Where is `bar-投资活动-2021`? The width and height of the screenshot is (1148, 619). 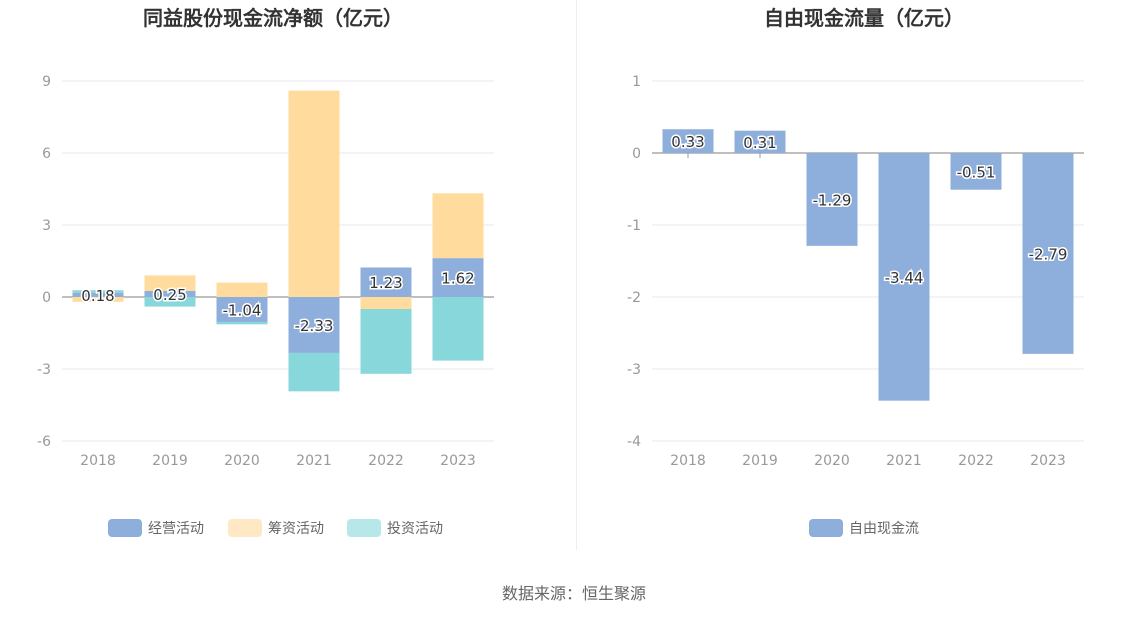 bar-投资活动-2021 is located at coordinates (314, 372).